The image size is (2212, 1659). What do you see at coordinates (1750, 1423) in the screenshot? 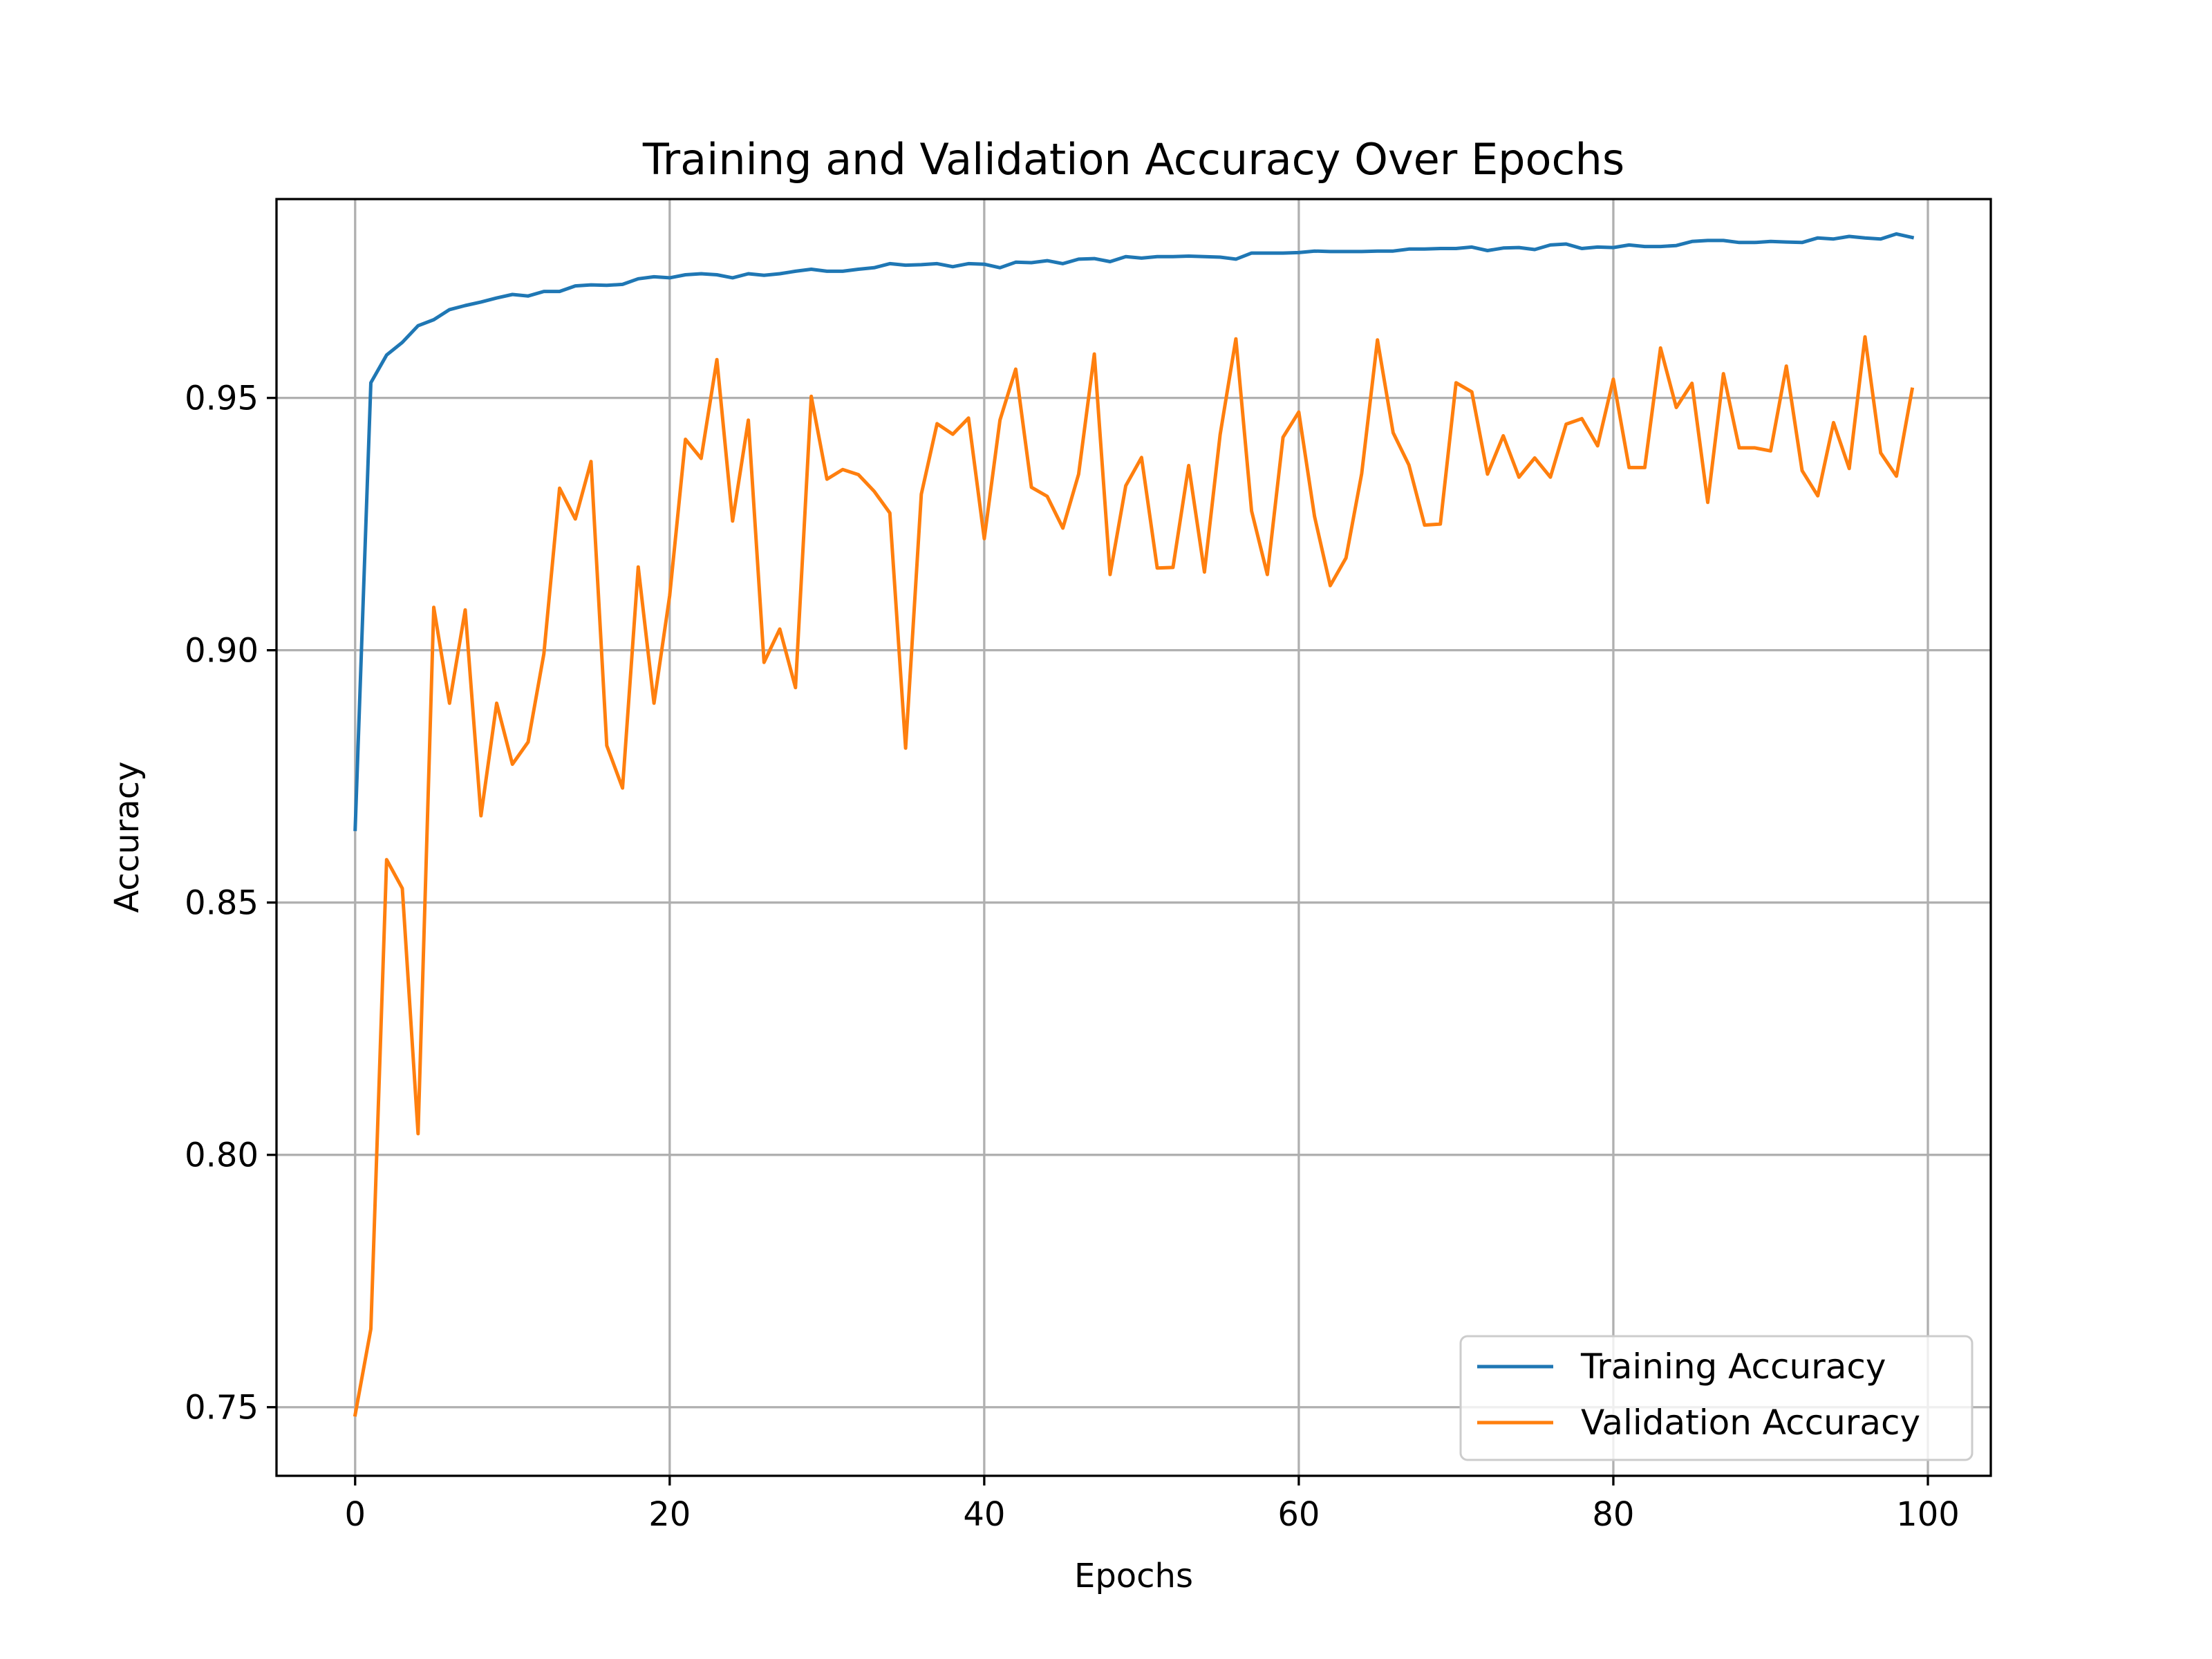
I see `legend-label-validation: Validation Accuracy` at bounding box center [1750, 1423].